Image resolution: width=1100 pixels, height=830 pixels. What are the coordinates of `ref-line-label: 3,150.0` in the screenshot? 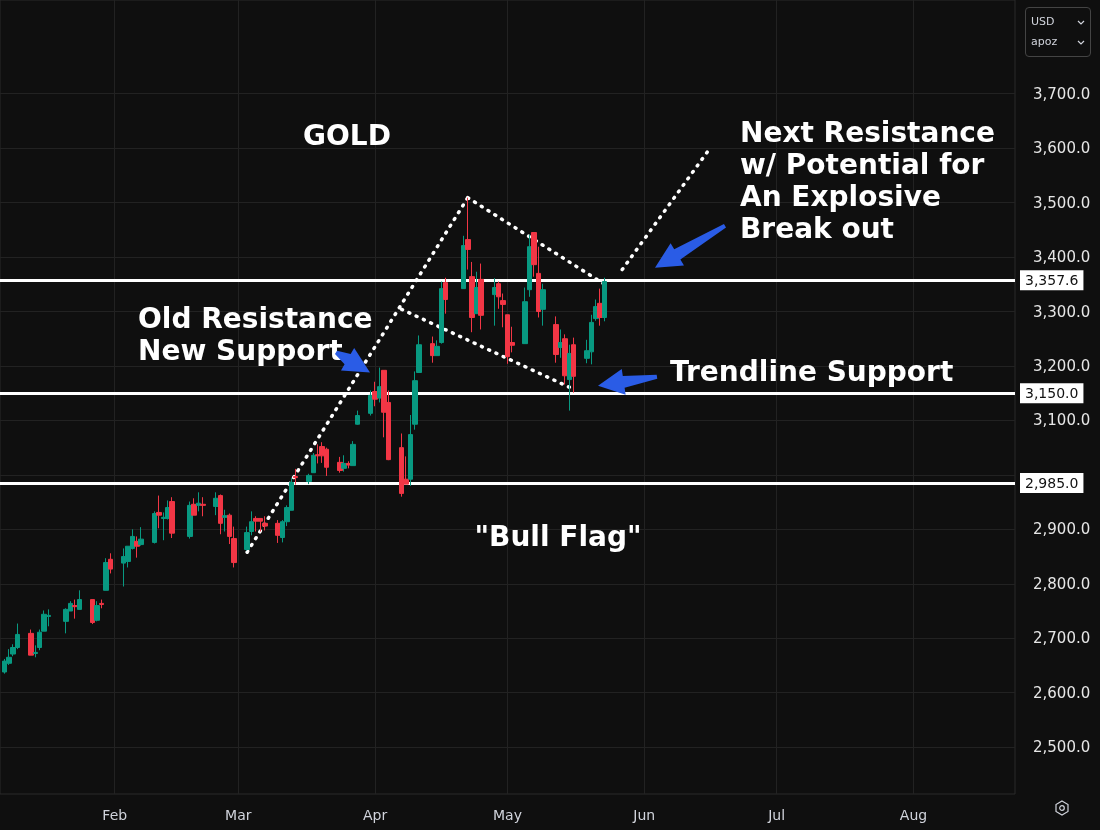 It's located at (1052, 393).